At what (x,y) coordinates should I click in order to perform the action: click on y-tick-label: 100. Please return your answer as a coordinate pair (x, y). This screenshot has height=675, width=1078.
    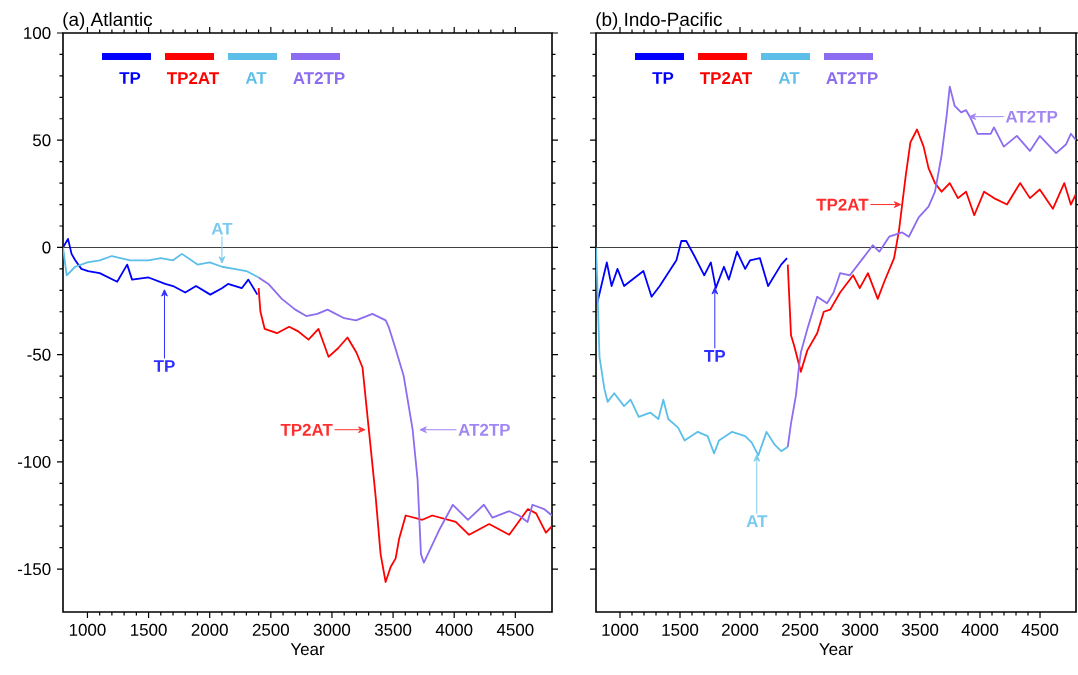
    Looking at the image, I should click on (37, 33).